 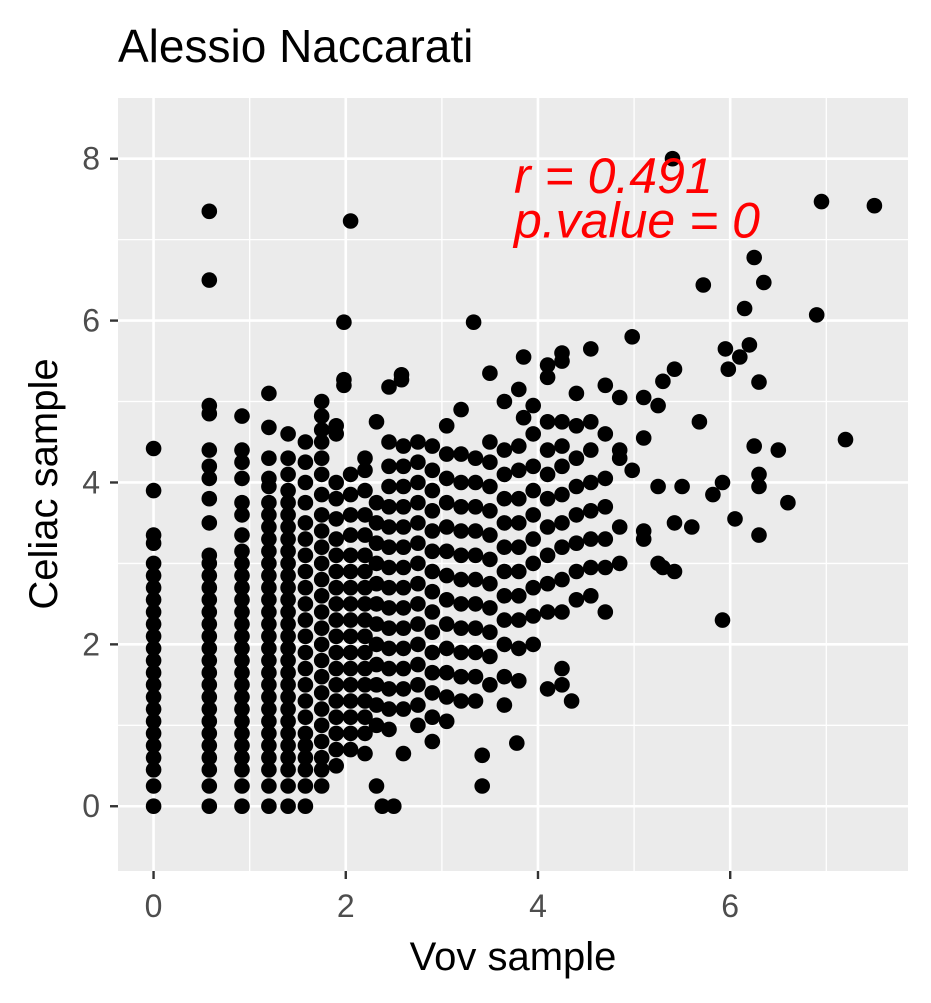 What do you see at coordinates (513, 957) in the screenshot?
I see `x-axis-title: Vov sample` at bounding box center [513, 957].